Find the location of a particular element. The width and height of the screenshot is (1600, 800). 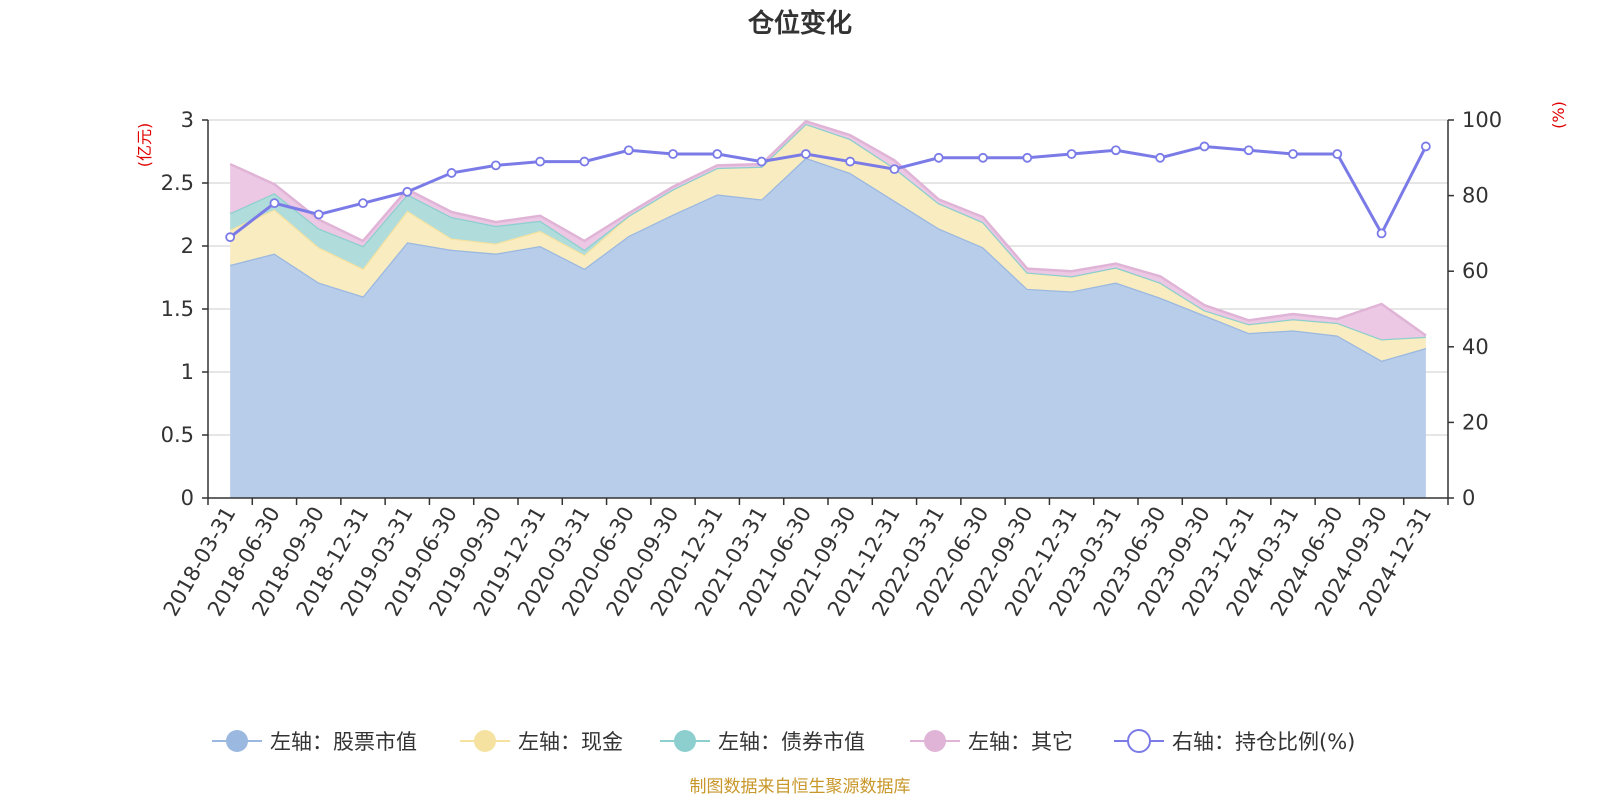

right-tick-label: 0 is located at coordinates (1468, 498).